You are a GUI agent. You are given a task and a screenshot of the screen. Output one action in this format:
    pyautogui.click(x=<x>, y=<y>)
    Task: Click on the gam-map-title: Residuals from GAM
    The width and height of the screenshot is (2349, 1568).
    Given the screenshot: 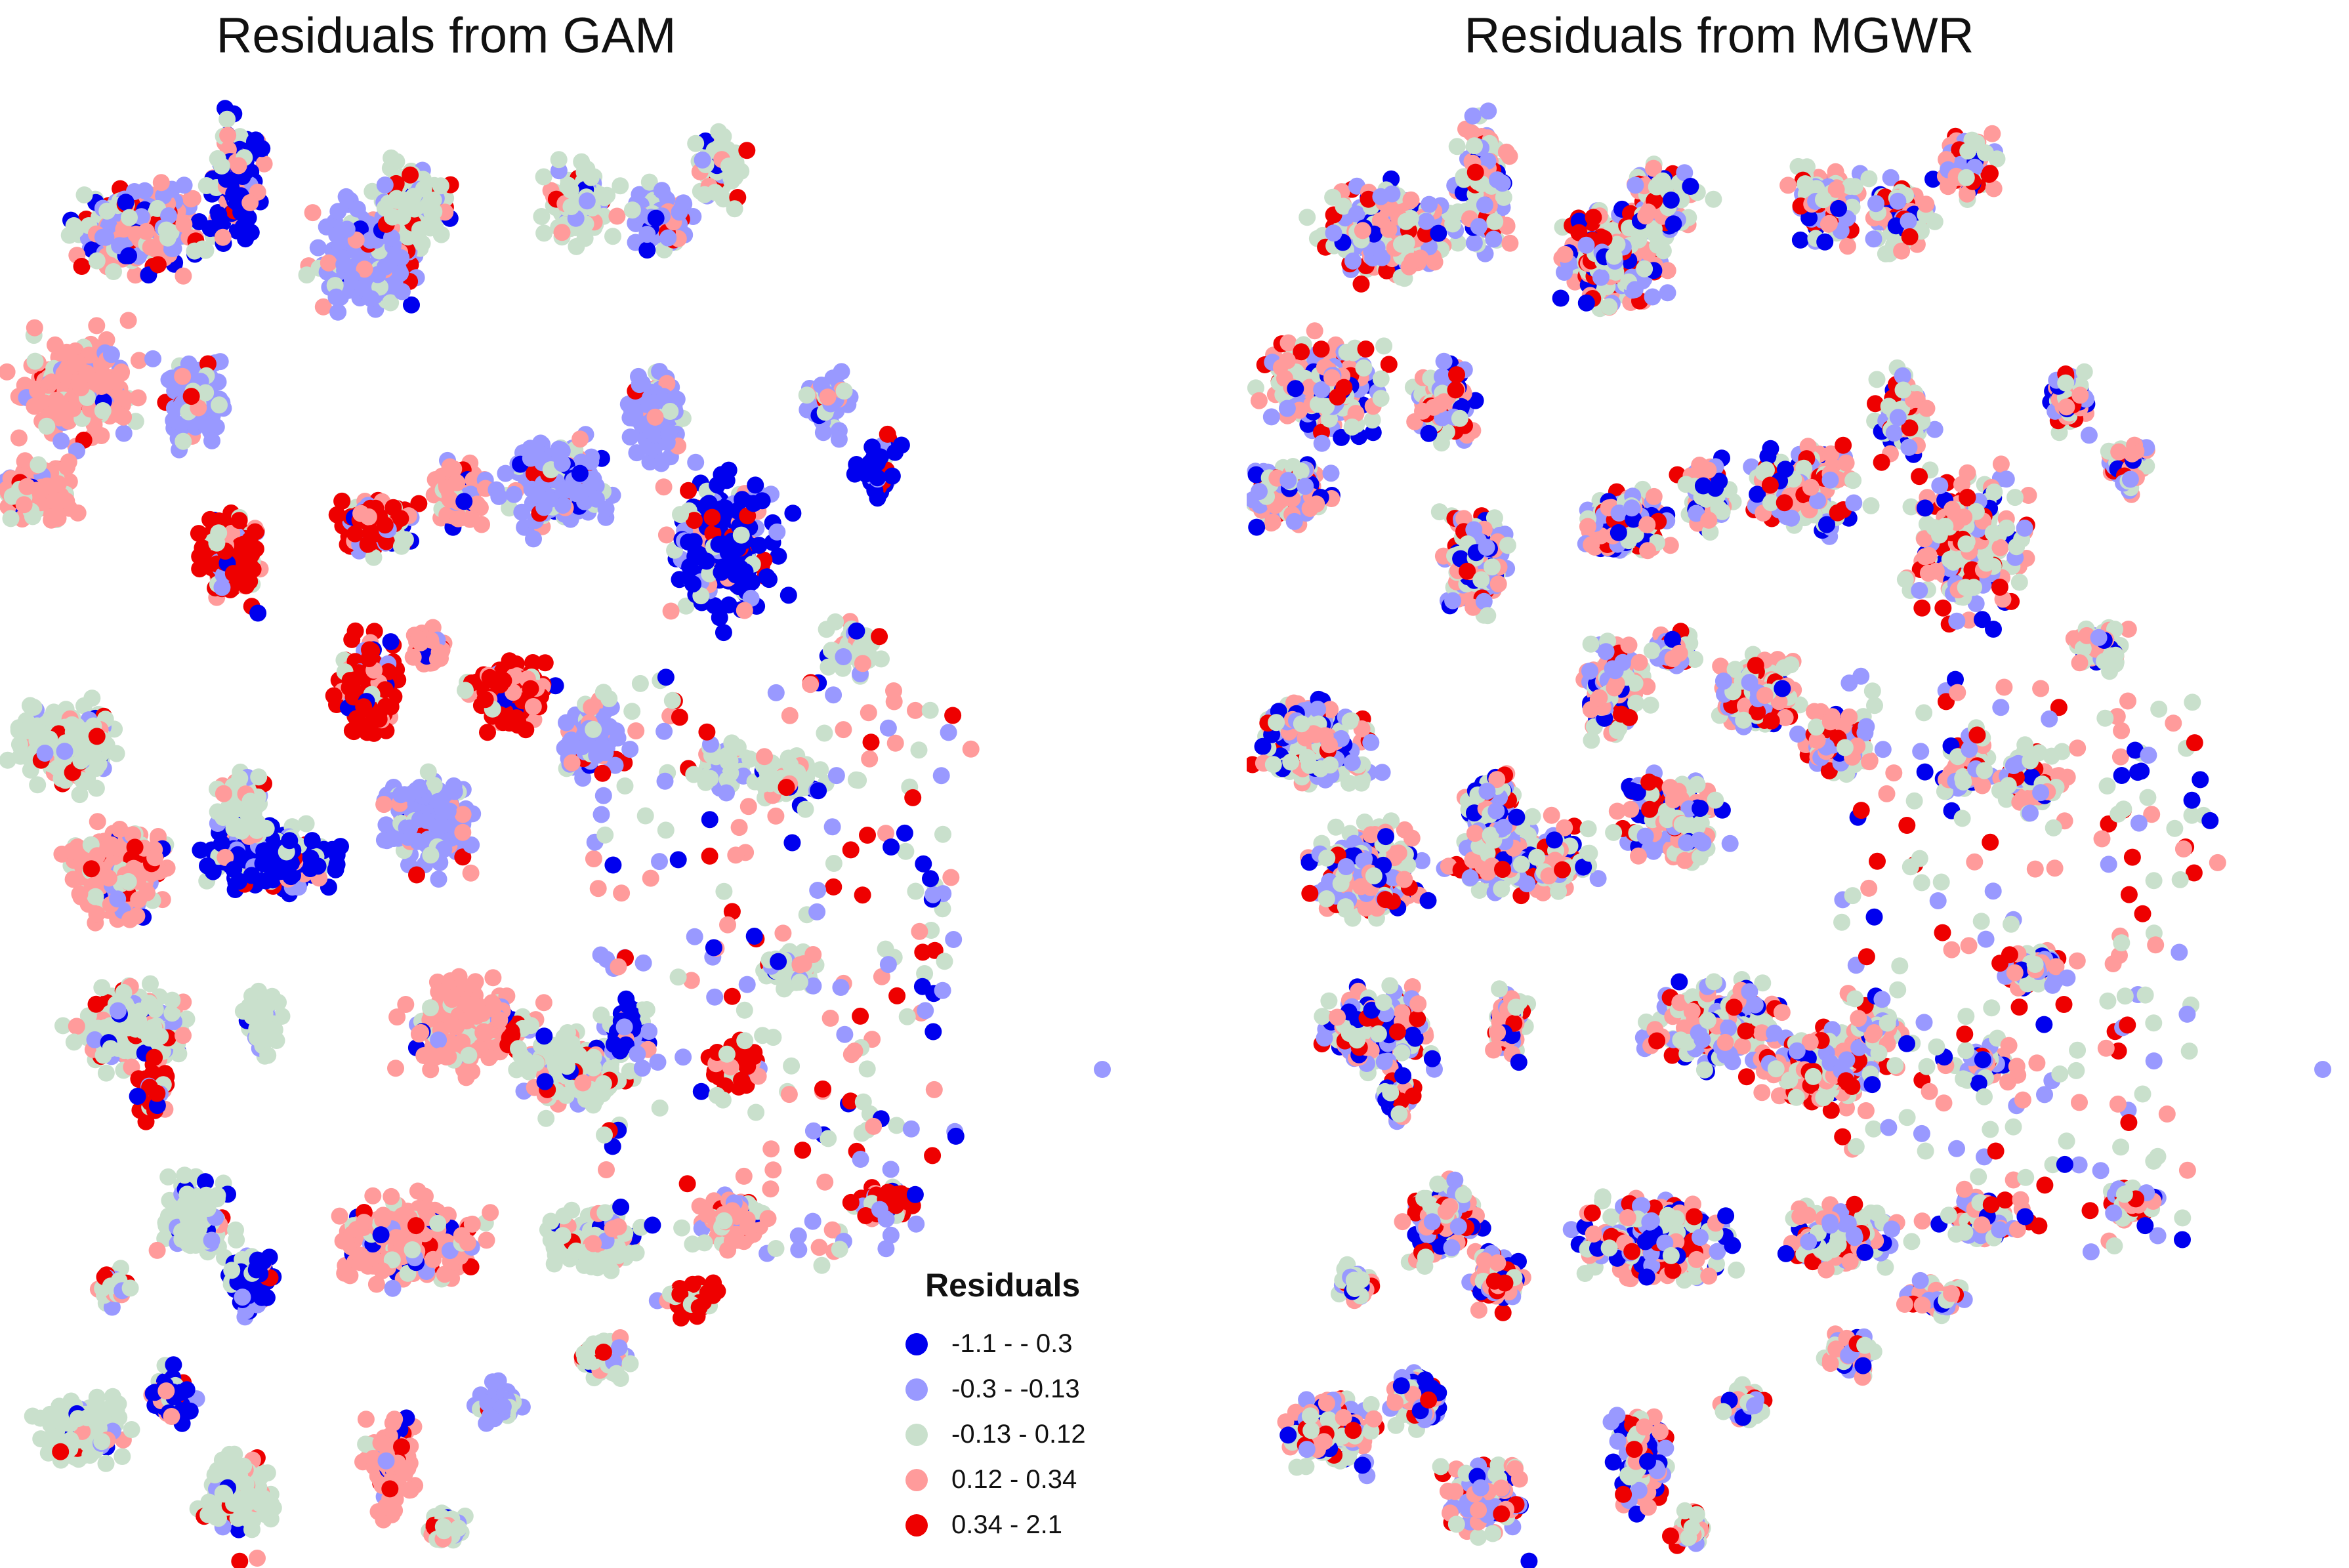 What is the action you would take?
    pyautogui.click(x=446, y=36)
    